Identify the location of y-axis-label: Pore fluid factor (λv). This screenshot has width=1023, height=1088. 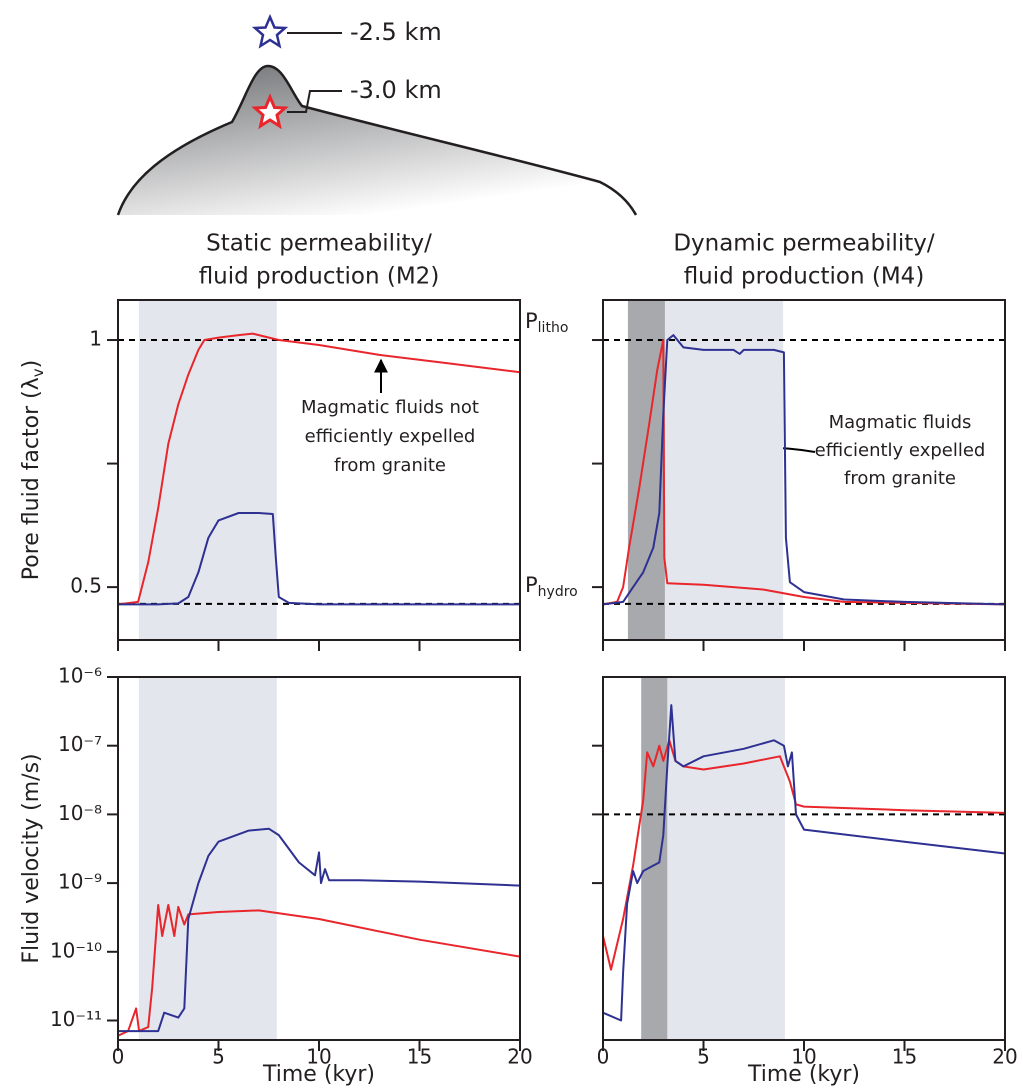
(33, 470).